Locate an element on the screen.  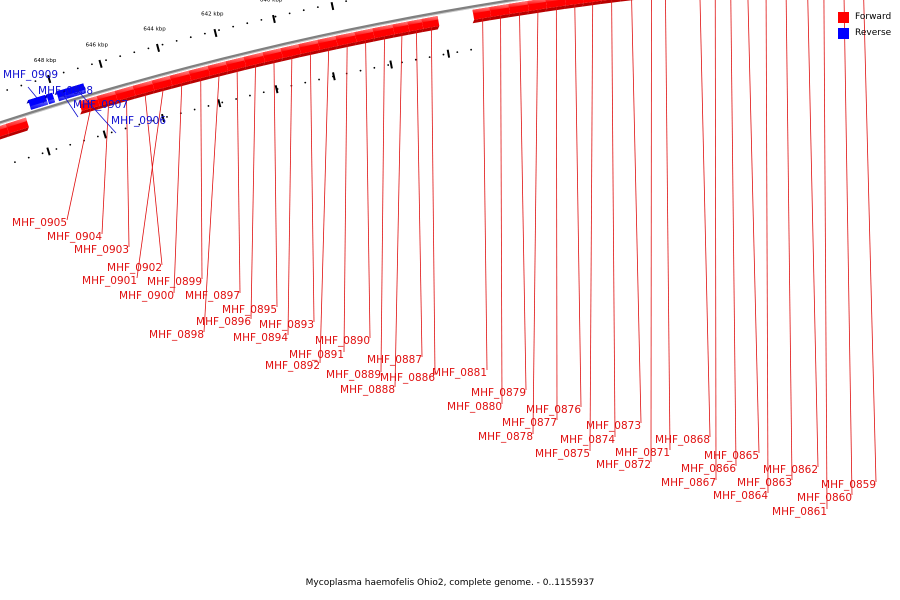
gene-label-MHF_0898: MHF_0898 is located at coordinates (184, 207).